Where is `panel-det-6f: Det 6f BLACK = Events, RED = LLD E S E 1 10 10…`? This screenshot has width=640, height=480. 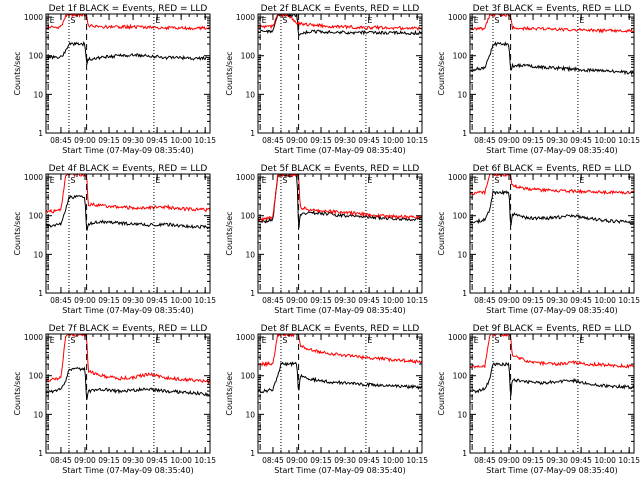
panel-det-6f: Det 6f BLACK = Events, RED = LLD E S E 1 10 10… is located at coordinates (538, 239).